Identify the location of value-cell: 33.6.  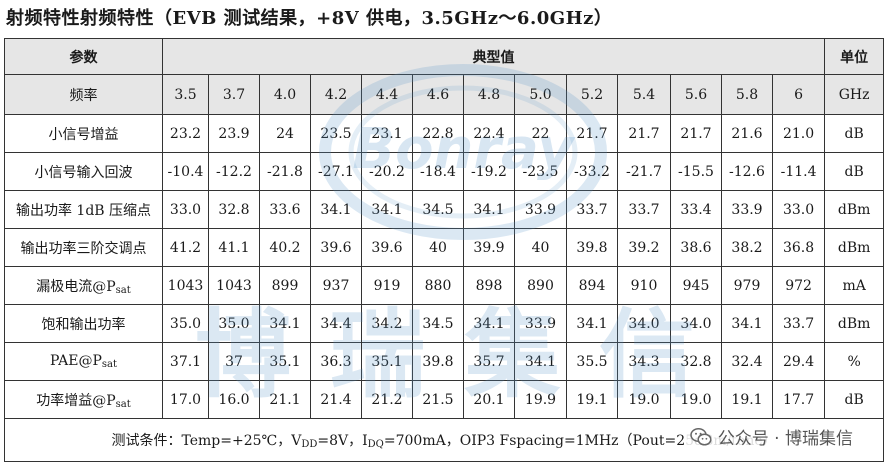
(285, 209).